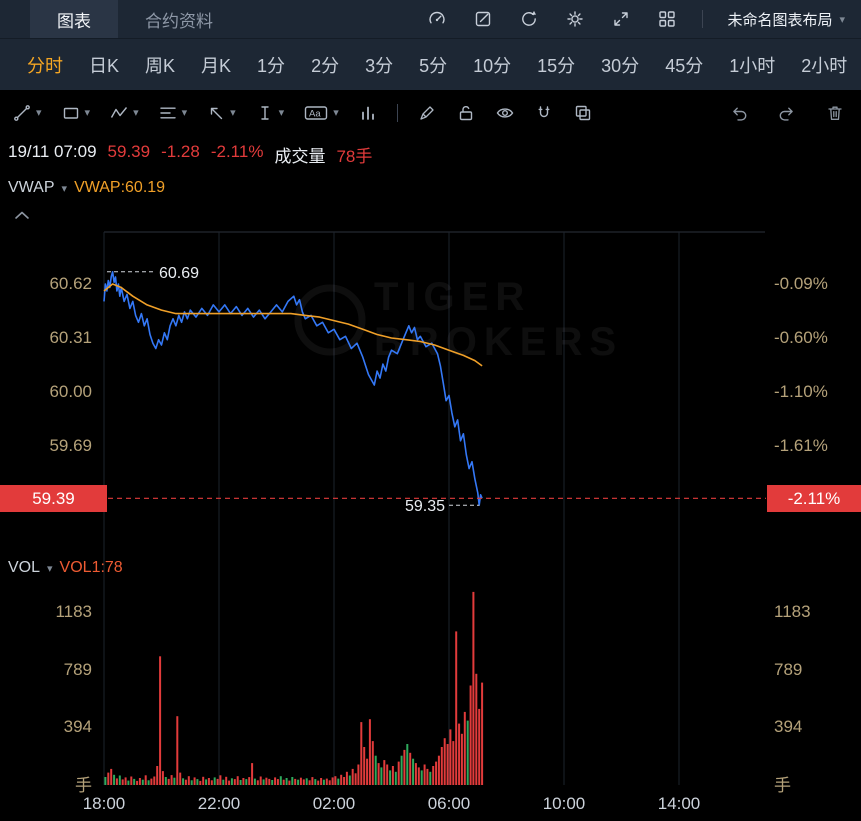  What do you see at coordinates (368, 113) in the screenshot?
I see `indicator-columns-icon` at bounding box center [368, 113].